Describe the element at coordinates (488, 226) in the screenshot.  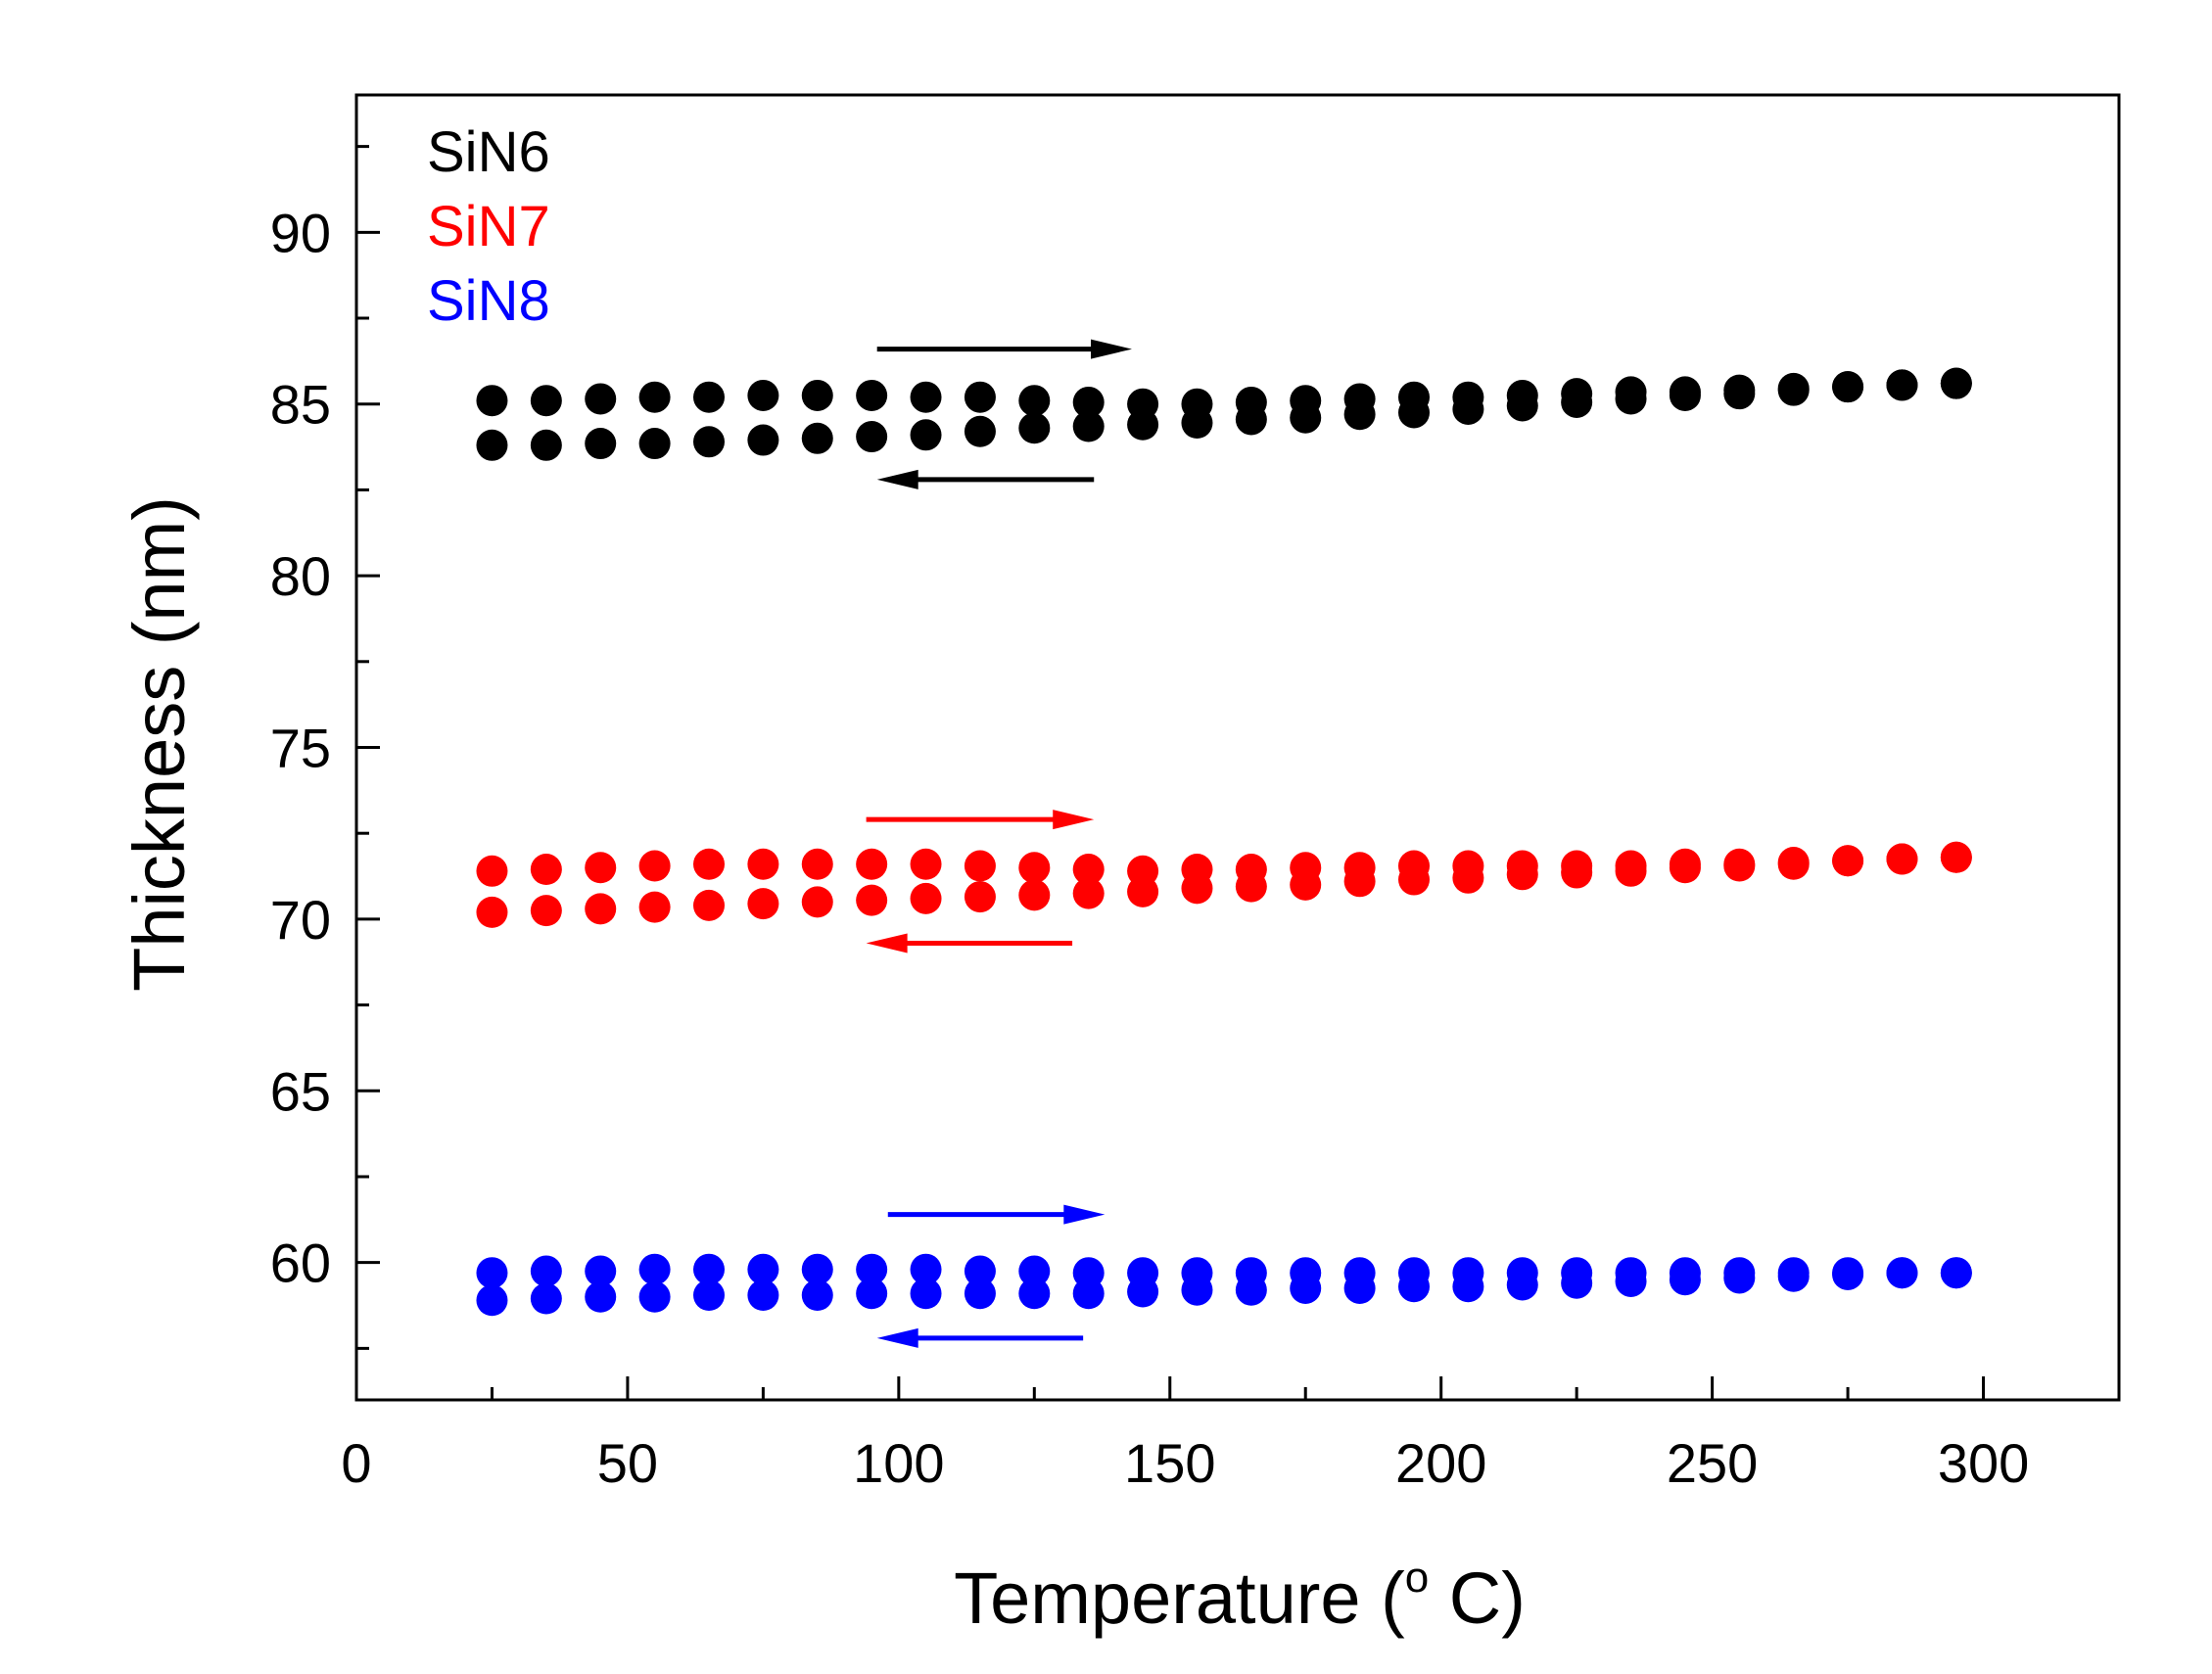
I see `legend: SiN6 SiN7 SiN8` at that location.